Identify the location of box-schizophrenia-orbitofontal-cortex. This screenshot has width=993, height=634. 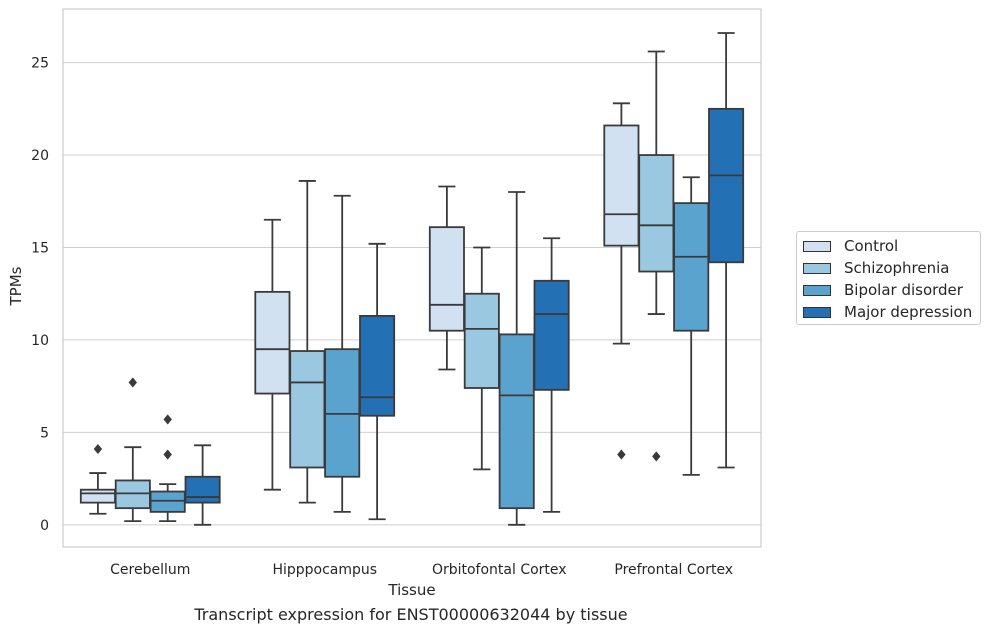
(481, 358).